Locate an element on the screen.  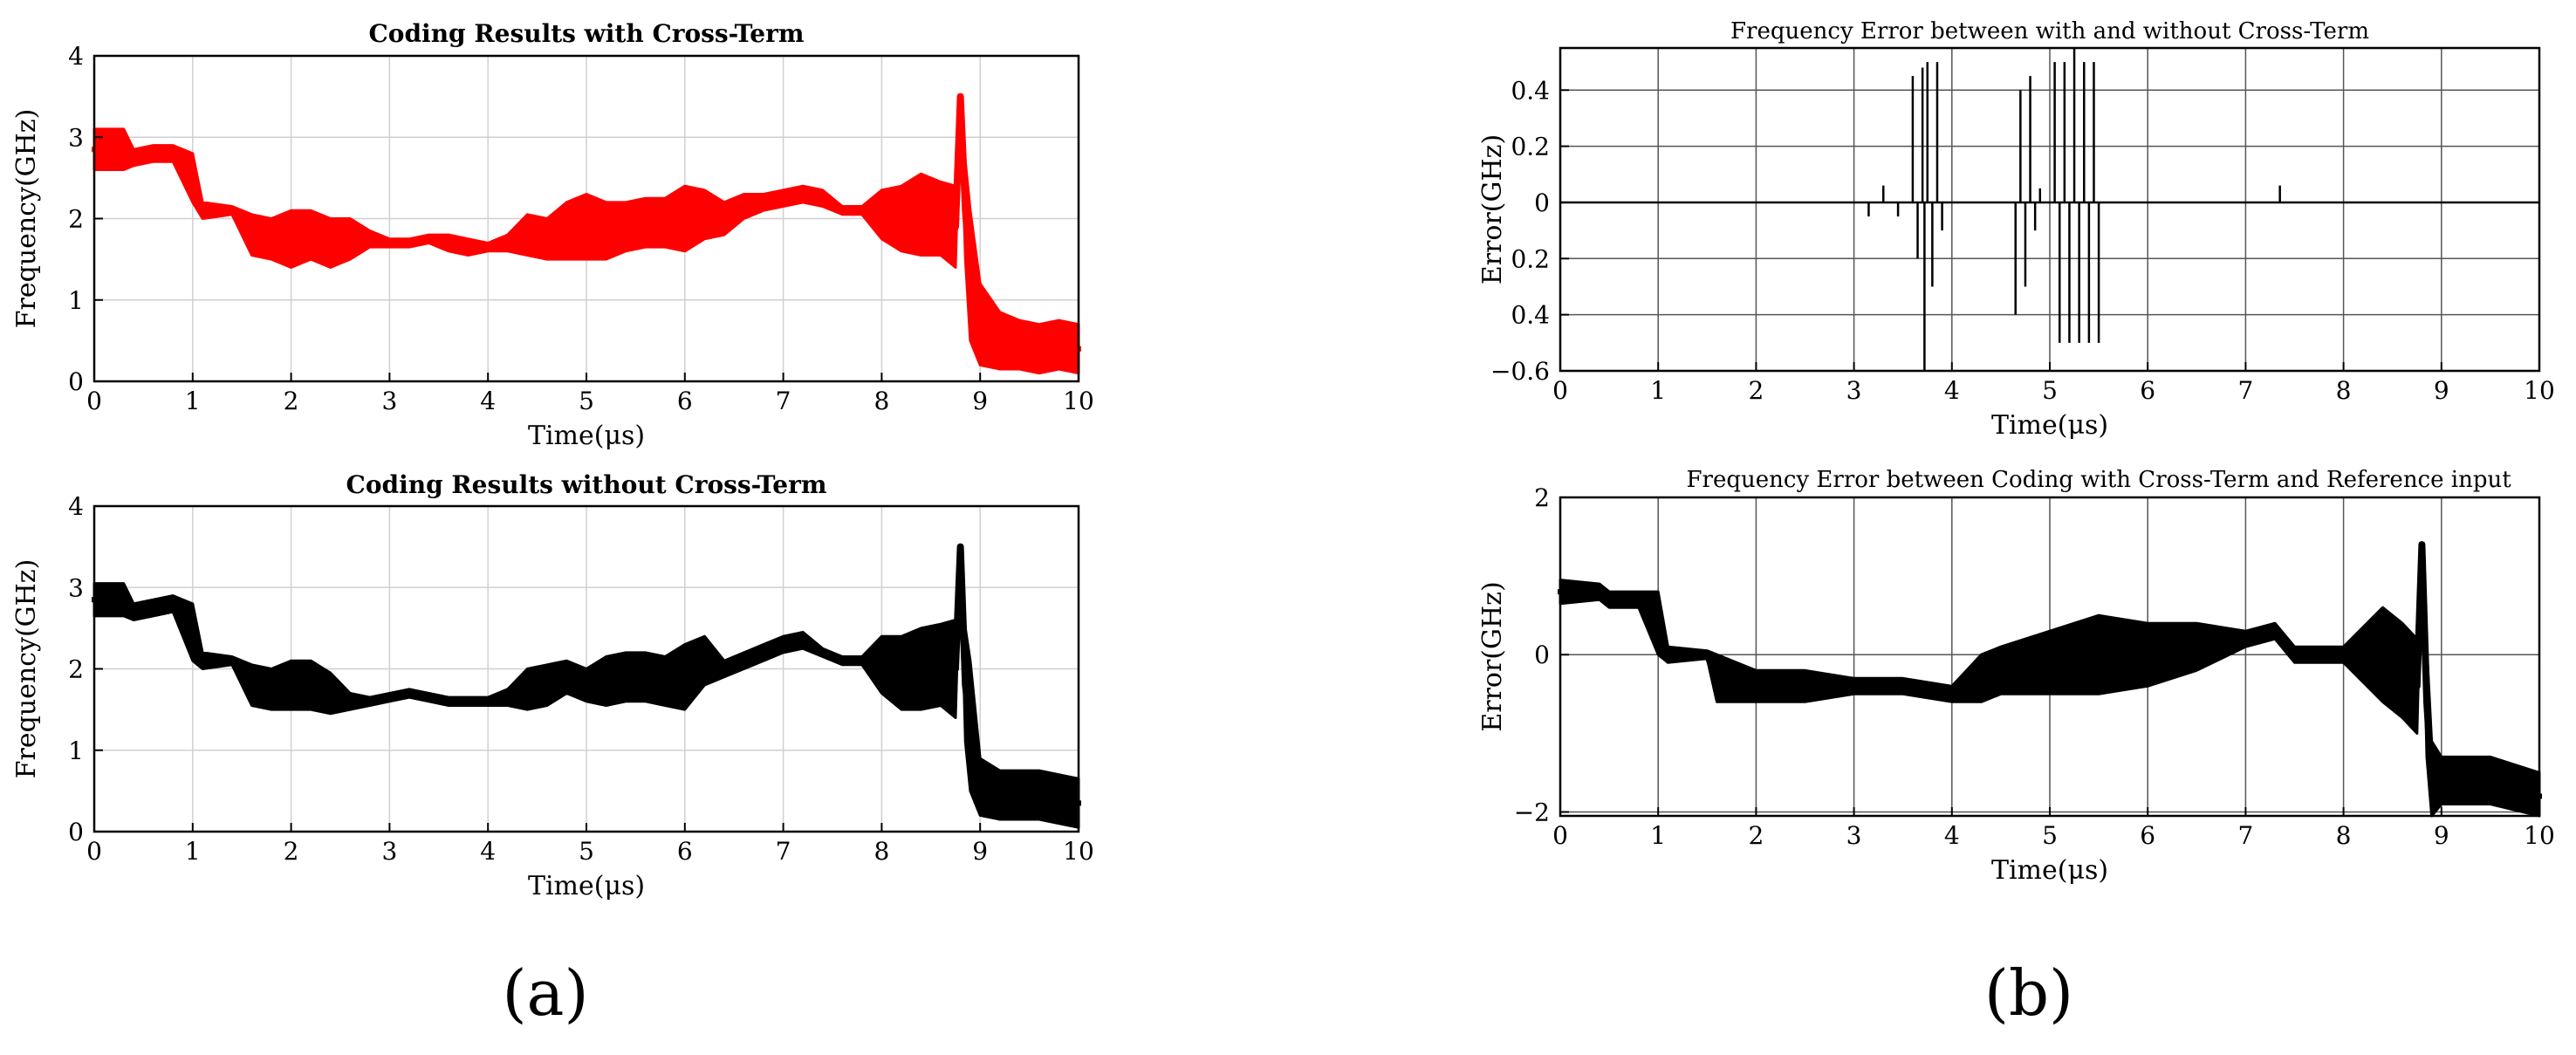
y-tick-label: 4 is located at coordinates (76, 56).